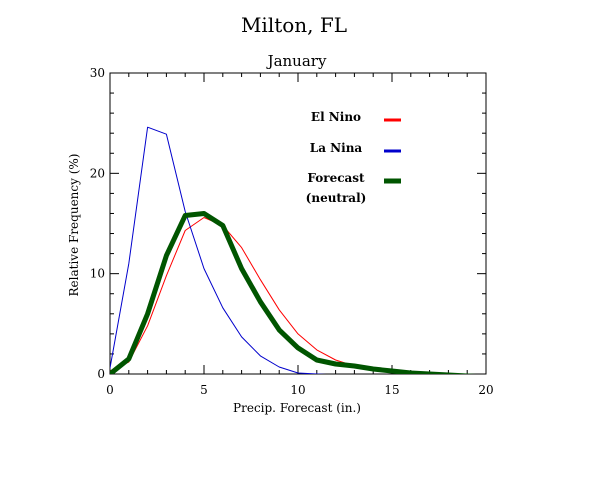  What do you see at coordinates (297, 408) in the screenshot?
I see `x-axis-label: Precip. Forecast (in.)` at bounding box center [297, 408].